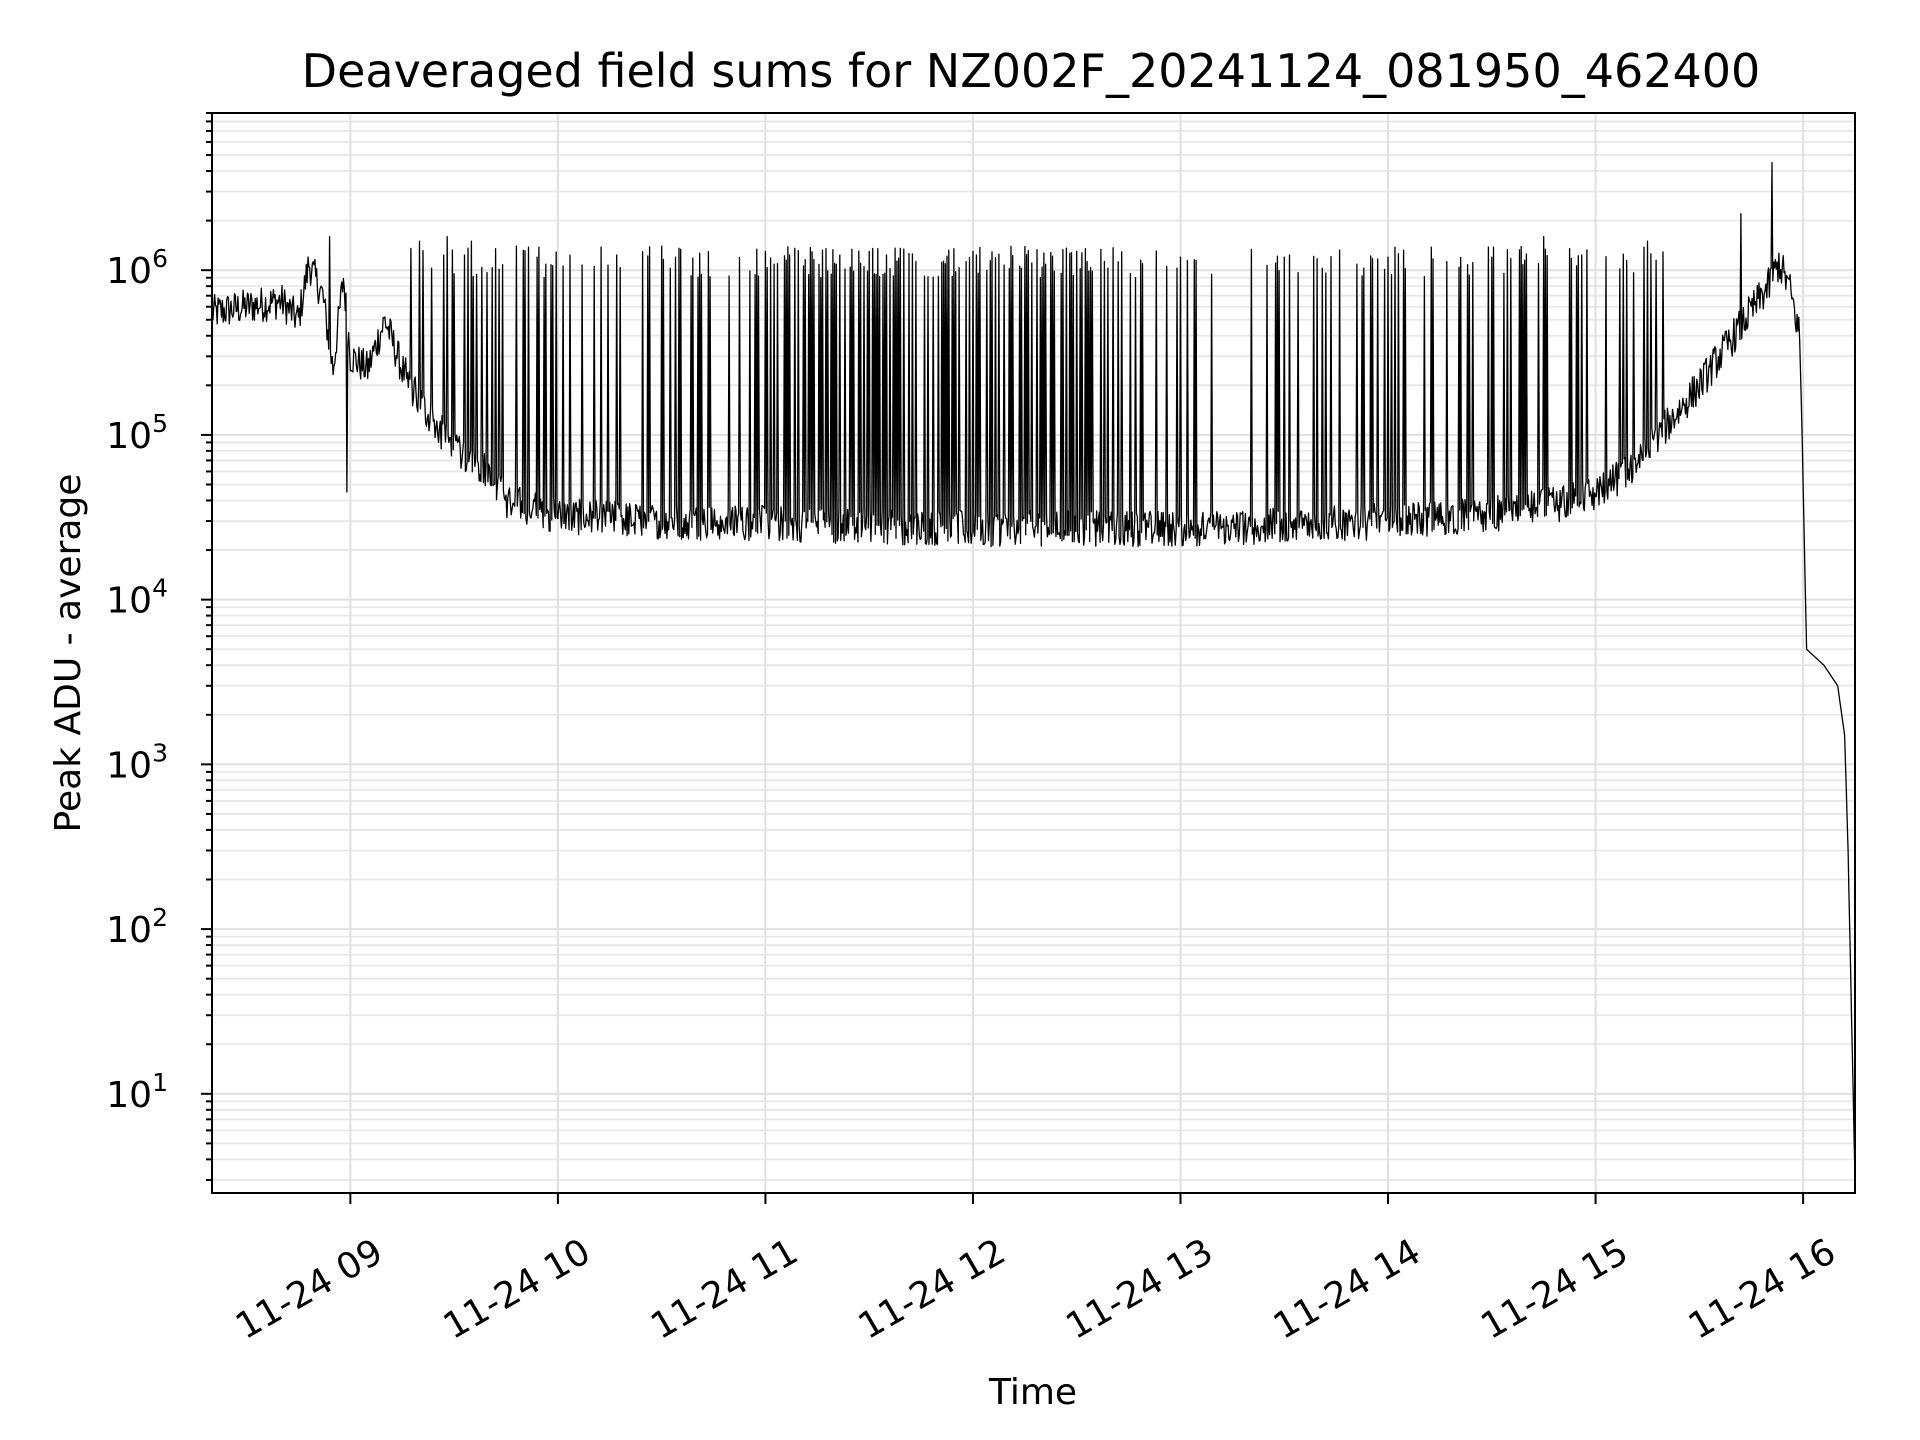 This screenshot has height=1440, width=1920. I want to click on x-tick-label: 11-24 16, so click(1762, 1289).